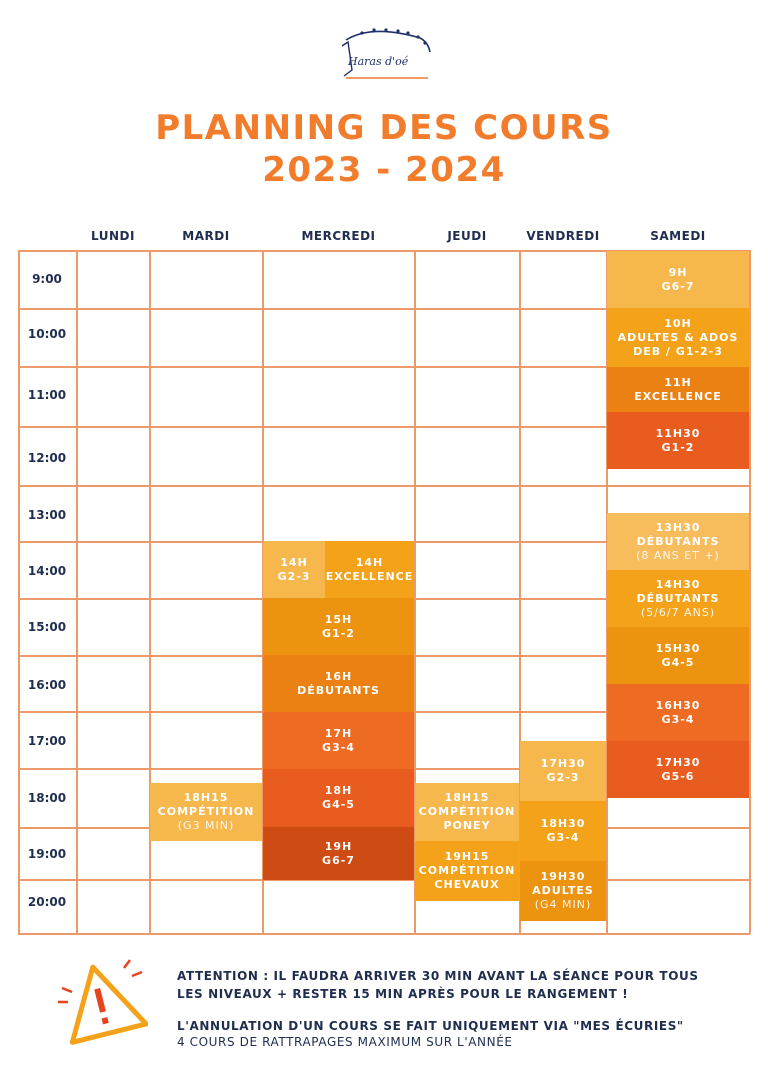  What do you see at coordinates (678, 612) in the screenshot?
I see `course-note: (5/6/7 ANS)` at bounding box center [678, 612].